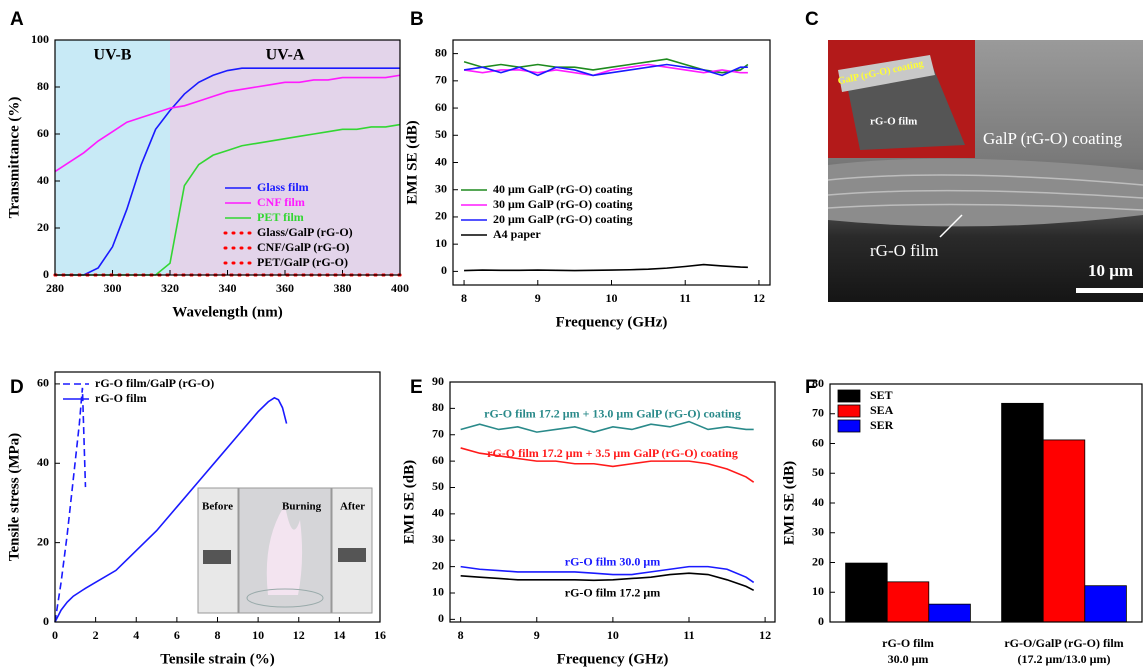 The height and width of the screenshot is (669, 1143). I want to click on legend-label: 30 μm GalP (rG-O) coating, so click(562, 204).